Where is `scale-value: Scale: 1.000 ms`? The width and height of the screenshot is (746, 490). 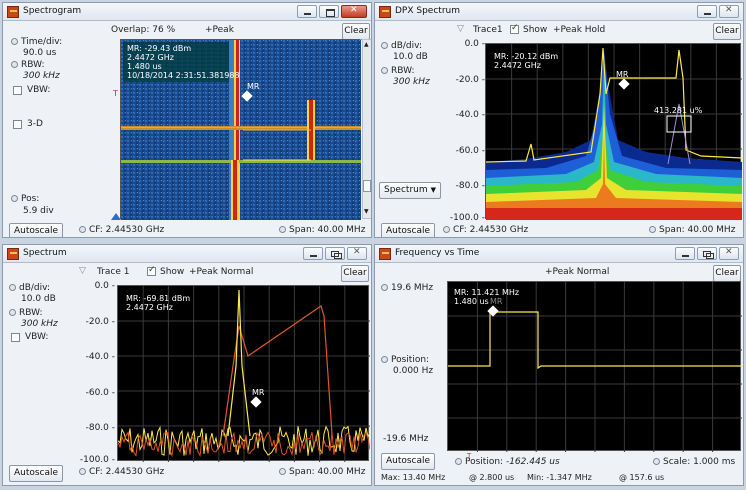 scale-value: Scale: 1.000 ms is located at coordinates (699, 462).